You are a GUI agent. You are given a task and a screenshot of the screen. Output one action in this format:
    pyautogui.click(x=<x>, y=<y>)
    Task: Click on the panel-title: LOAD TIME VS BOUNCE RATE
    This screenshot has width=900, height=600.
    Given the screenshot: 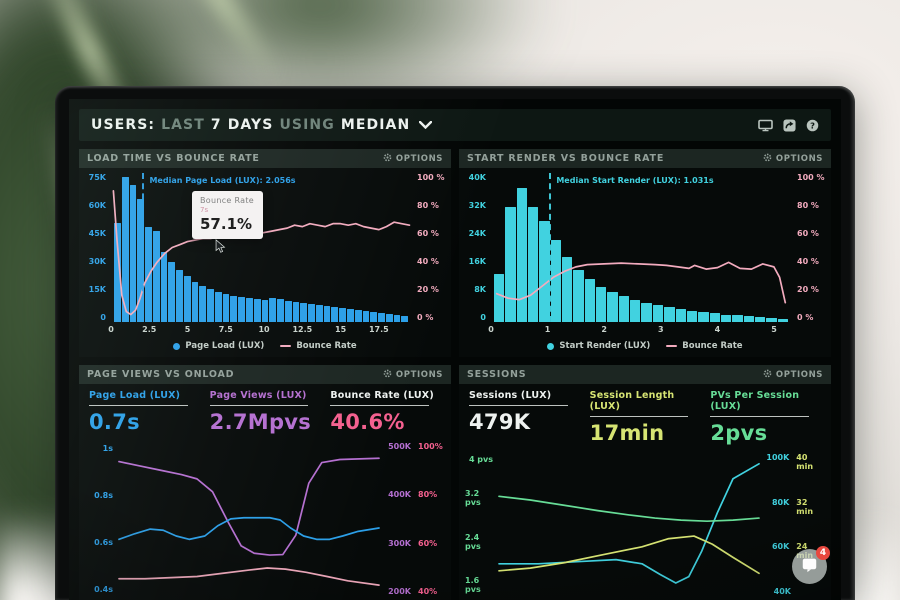 What is the action you would take?
    pyautogui.click(x=173, y=158)
    